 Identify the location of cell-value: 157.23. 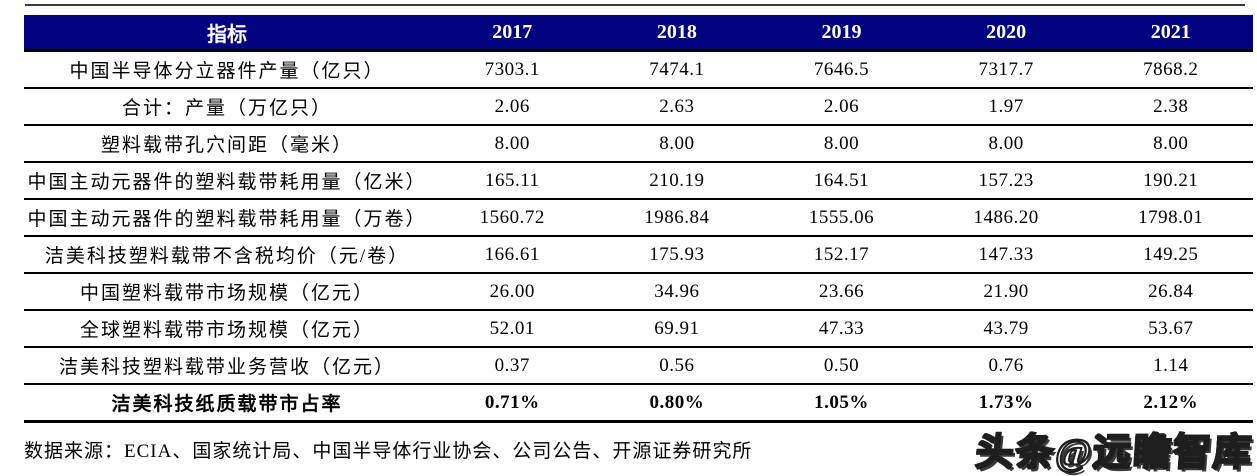
(1006, 181).